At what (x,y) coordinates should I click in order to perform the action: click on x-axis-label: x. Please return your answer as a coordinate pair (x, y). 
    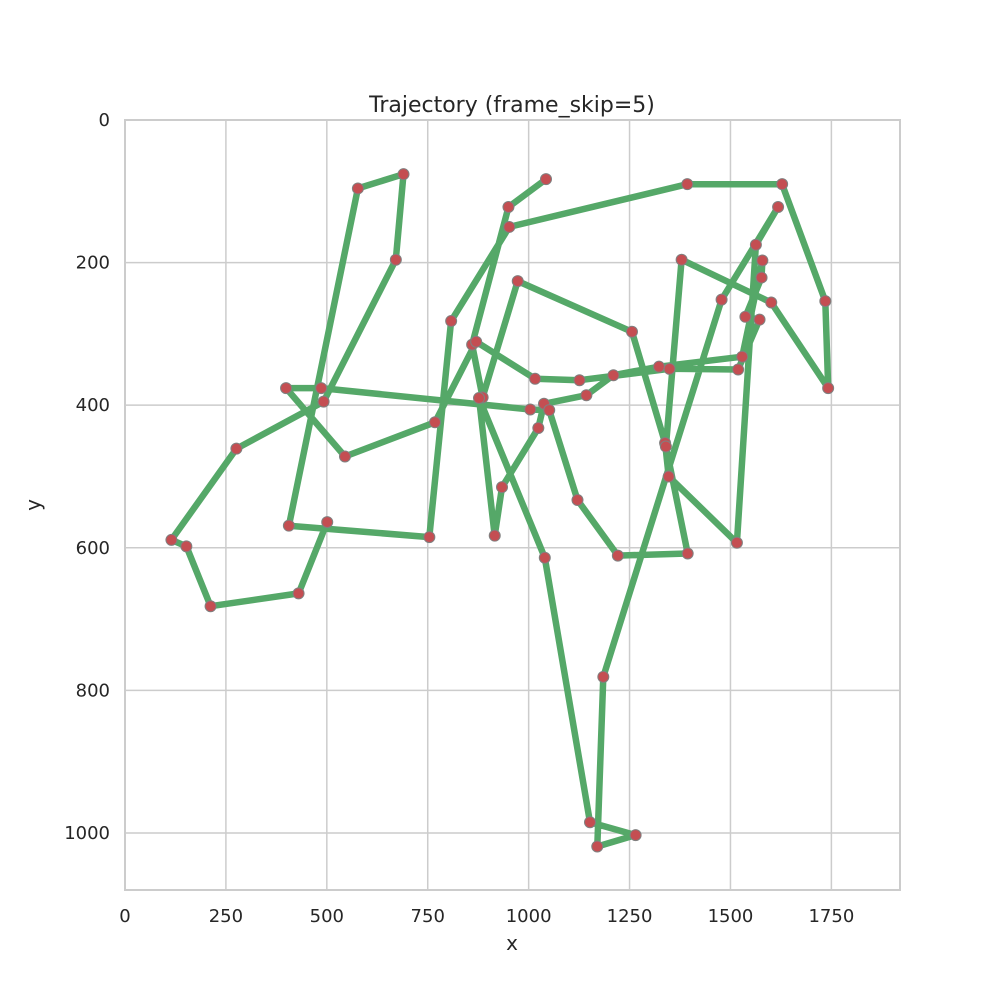
    Looking at the image, I should click on (512, 943).